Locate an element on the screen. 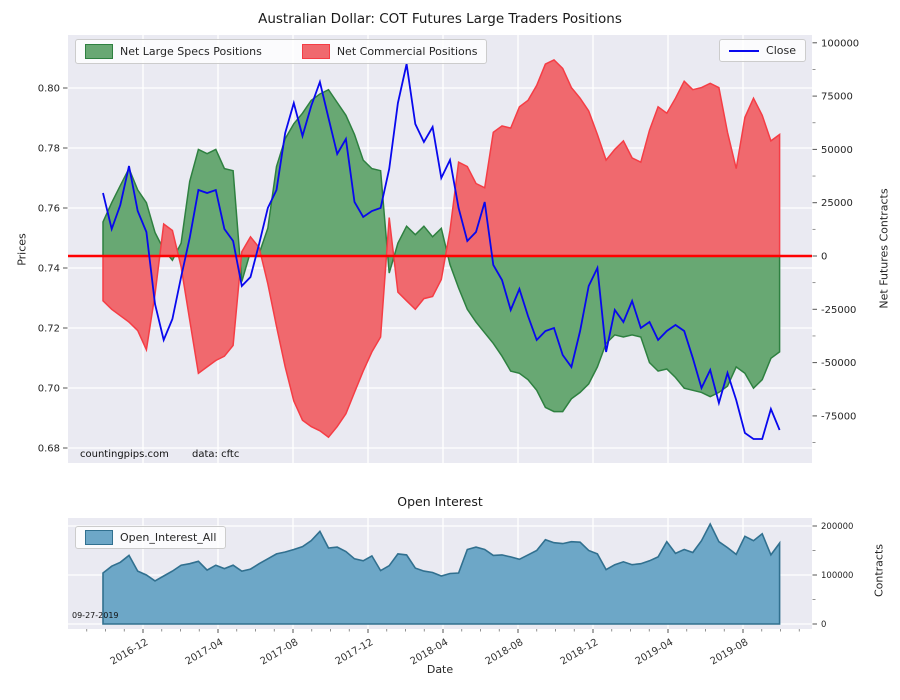  legend-label-specs: Net Large Specs Positions is located at coordinates (191, 51).